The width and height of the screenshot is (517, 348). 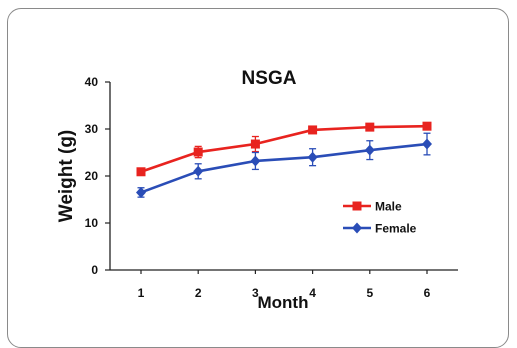 I want to click on legend-label: Female, so click(x=396, y=229).